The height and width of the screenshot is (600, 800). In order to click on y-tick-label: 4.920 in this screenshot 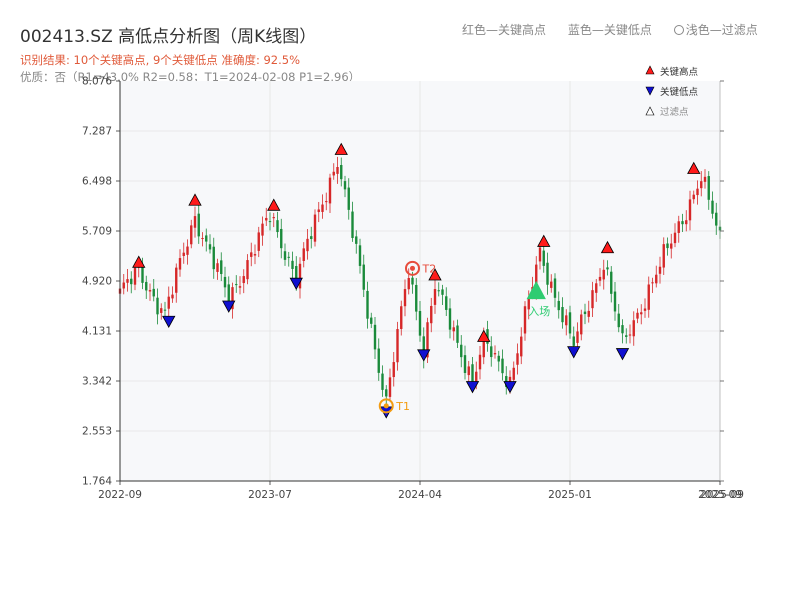, I will do `click(97, 282)`.